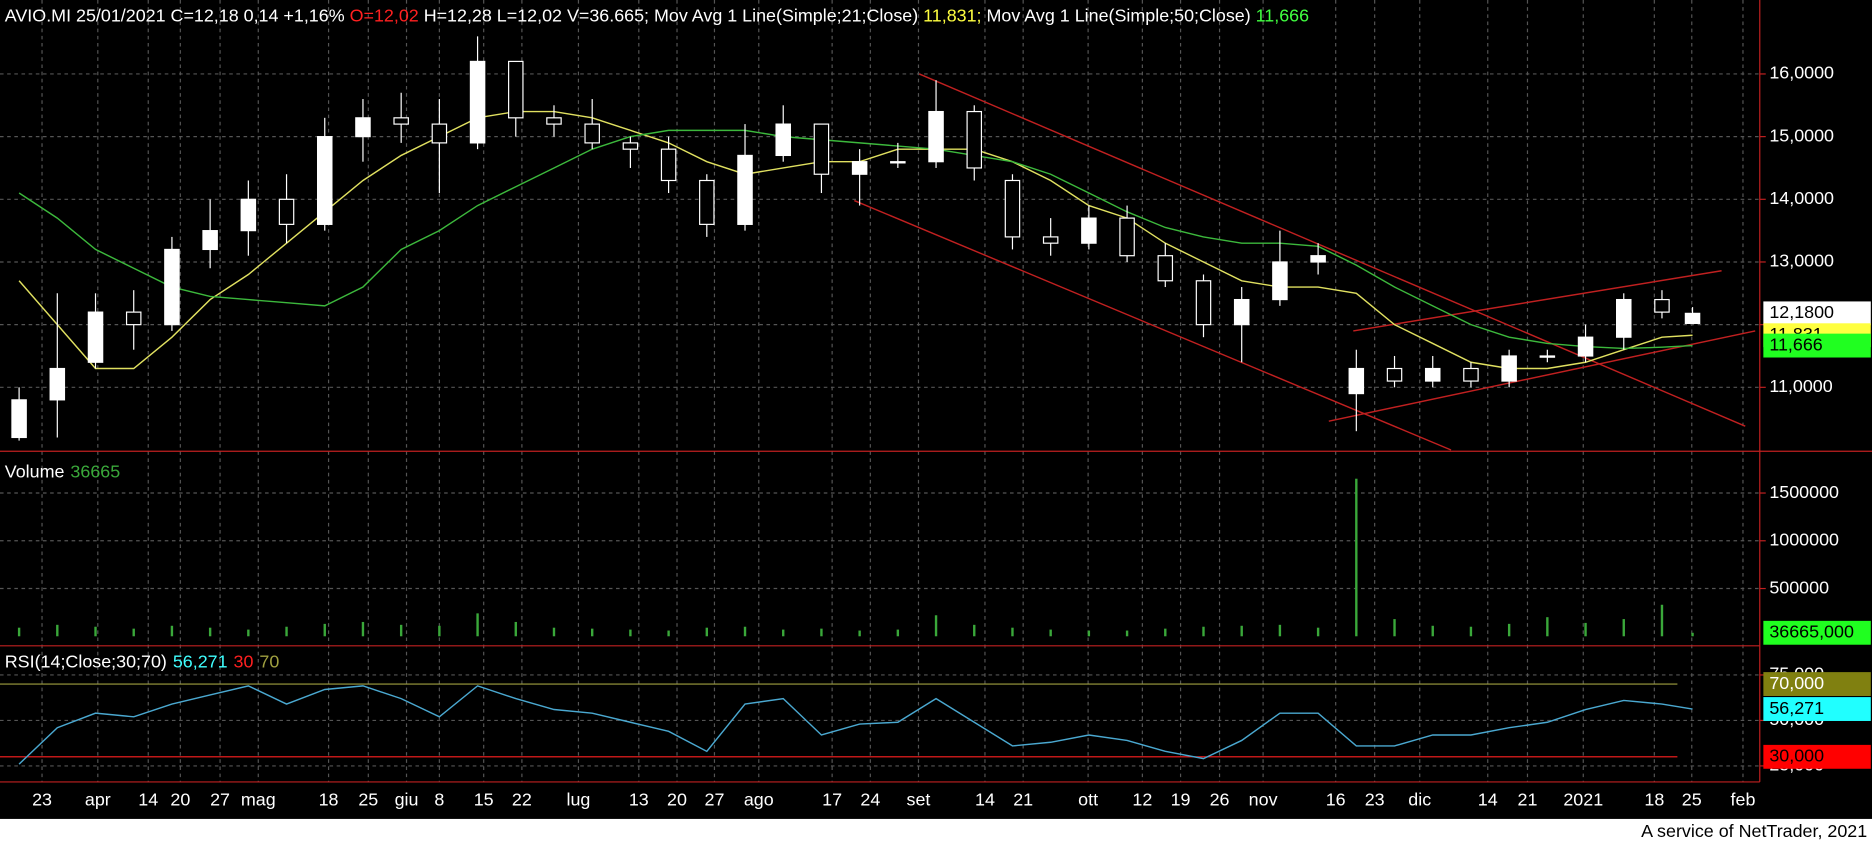 The image size is (1872, 844). I want to click on last-value-label: 36665,000, so click(1811, 632).